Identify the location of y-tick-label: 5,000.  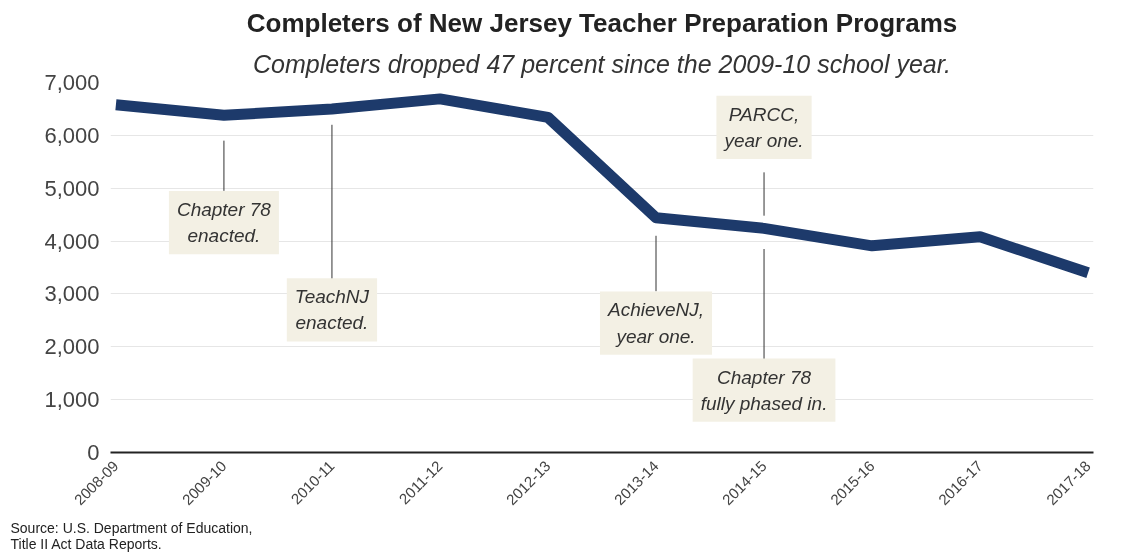
(72, 188).